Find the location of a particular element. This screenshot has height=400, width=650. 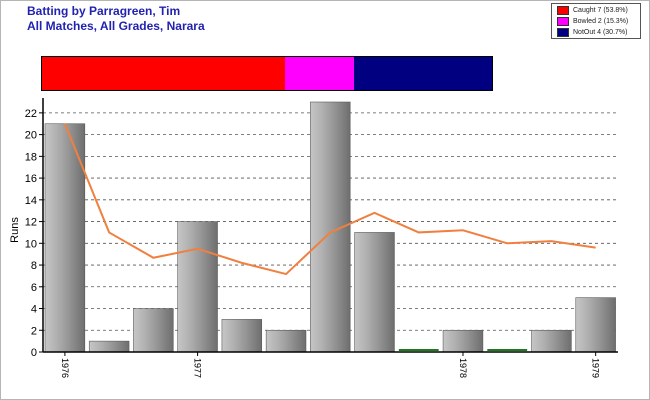

legend-label-notout: NotOut 4 (30.7%) is located at coordinates (600, 32).